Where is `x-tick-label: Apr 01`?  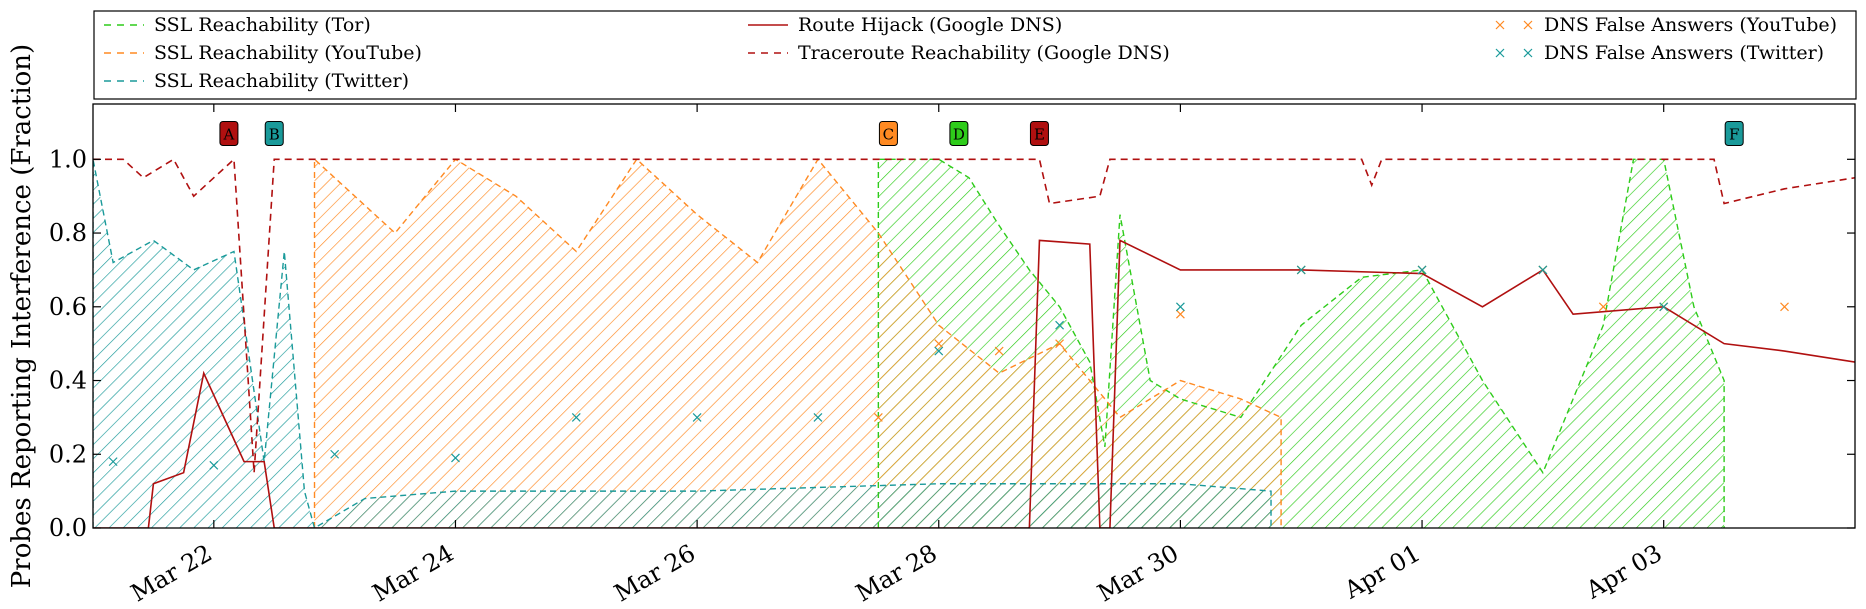
x-tick-label: Apr 01 is located at coordinates (1382, 572).